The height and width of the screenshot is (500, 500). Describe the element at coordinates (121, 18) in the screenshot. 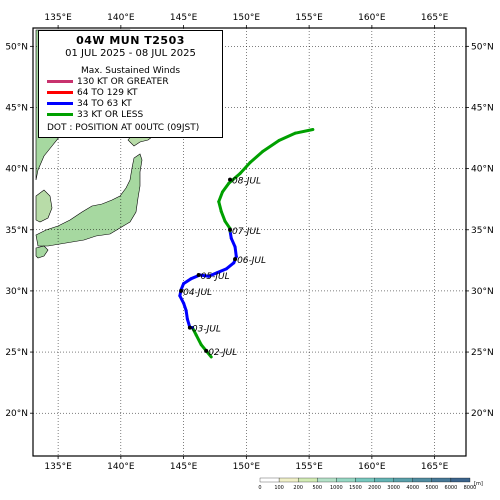

I see `lon-tick-label-top: 140°E` at that location.